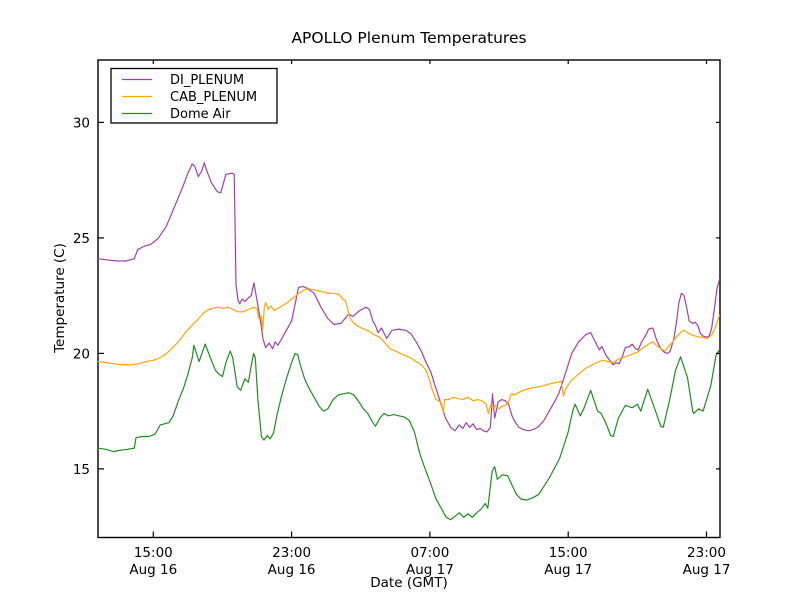  Describe the element at coordinates (81, 354) in the screenshot. I see `y-tick-label: 20` at that location.